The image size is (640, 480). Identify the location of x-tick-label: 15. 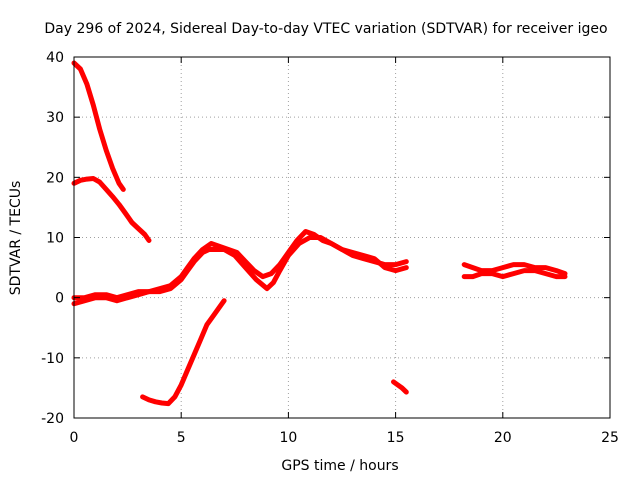
(396, 438).